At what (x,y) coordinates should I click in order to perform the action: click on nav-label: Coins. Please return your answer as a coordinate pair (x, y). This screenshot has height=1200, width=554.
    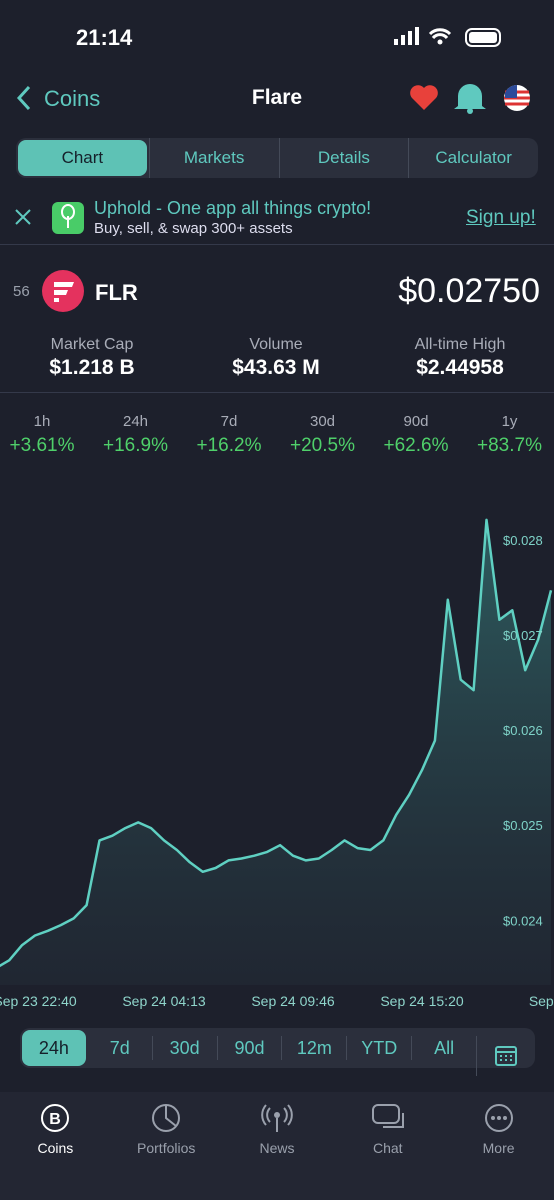
    Looking at the image, I should click on (55, 1148).